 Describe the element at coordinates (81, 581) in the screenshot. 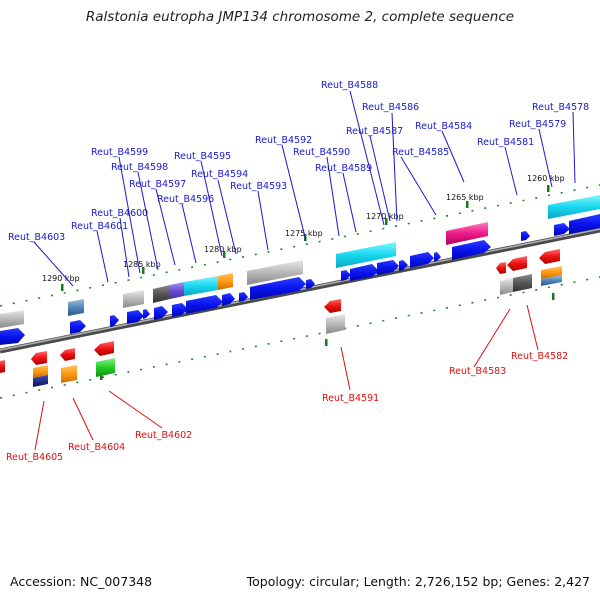

I see `accession-text: Accession: NC_007348` at that location.